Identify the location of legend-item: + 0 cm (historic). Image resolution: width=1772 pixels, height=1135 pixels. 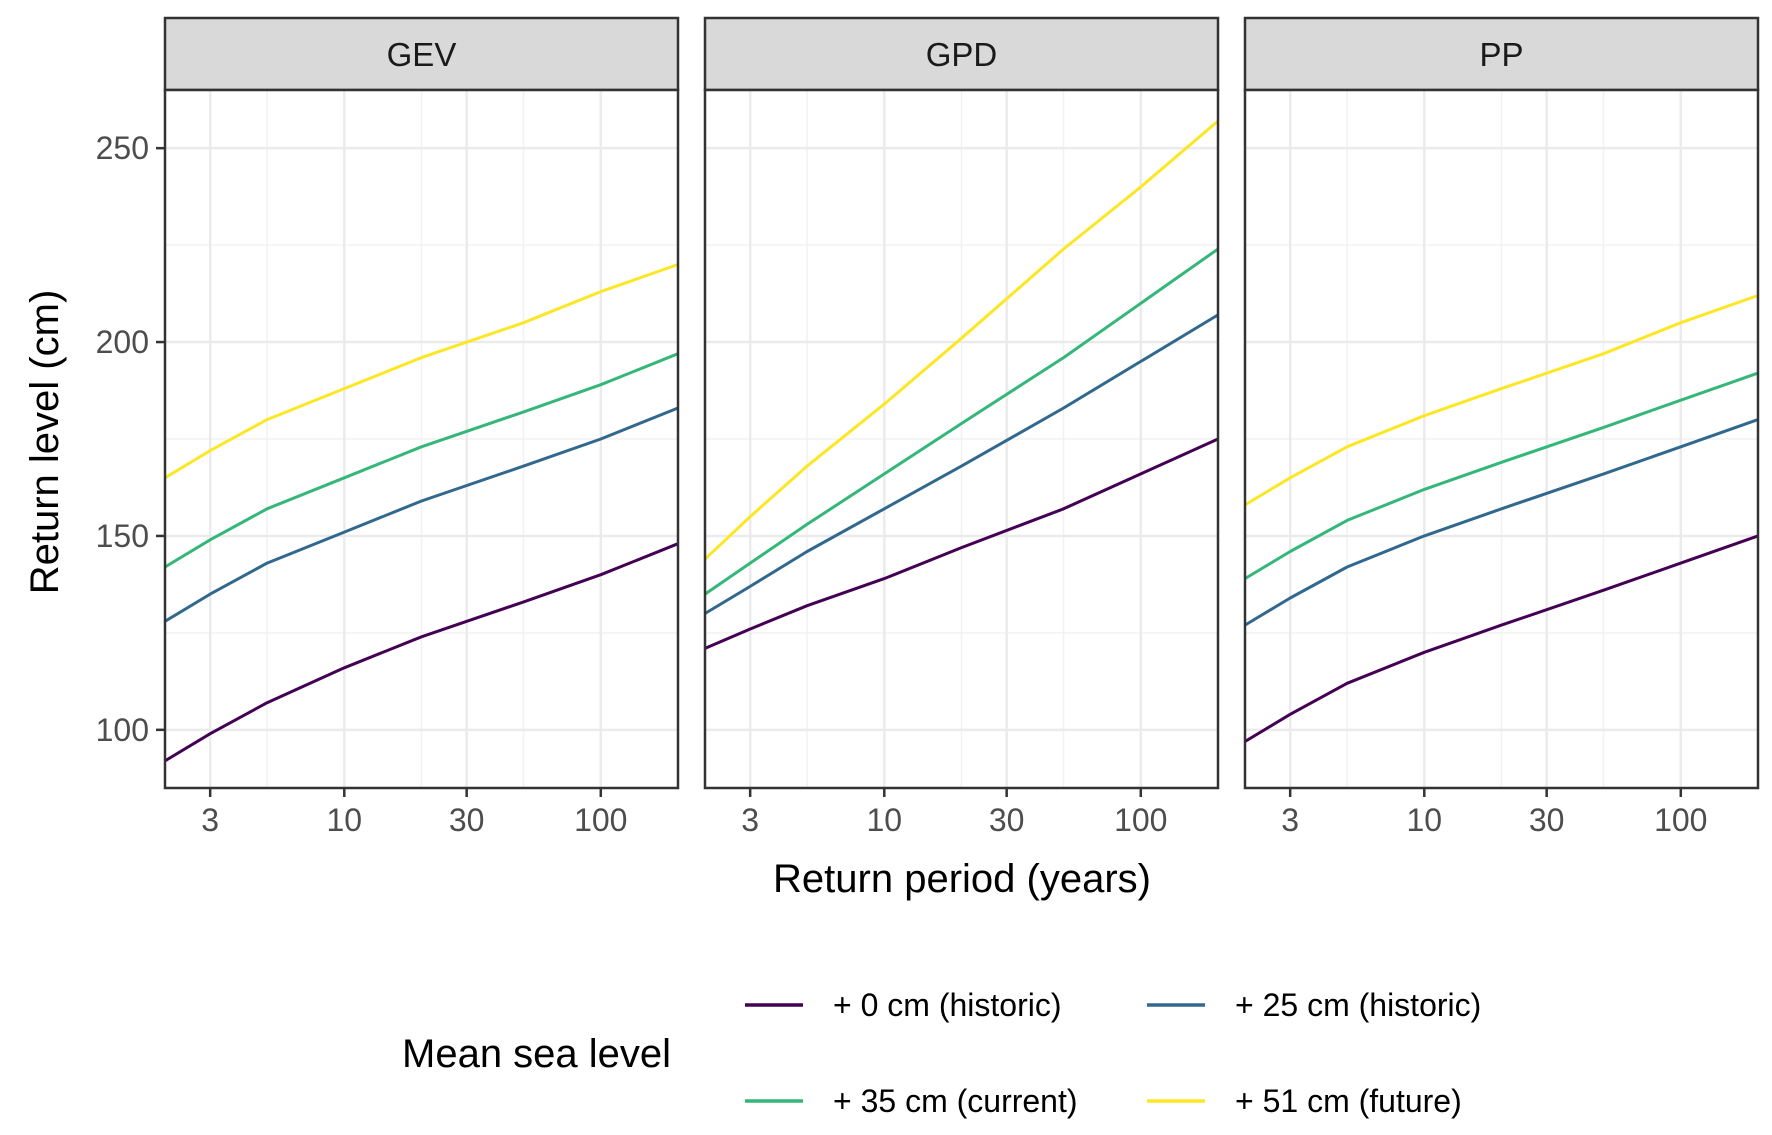
(903, 1005).